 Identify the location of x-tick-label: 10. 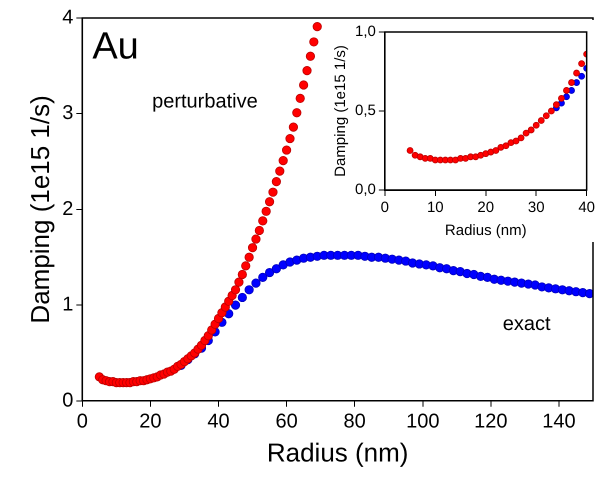
(435, 207).